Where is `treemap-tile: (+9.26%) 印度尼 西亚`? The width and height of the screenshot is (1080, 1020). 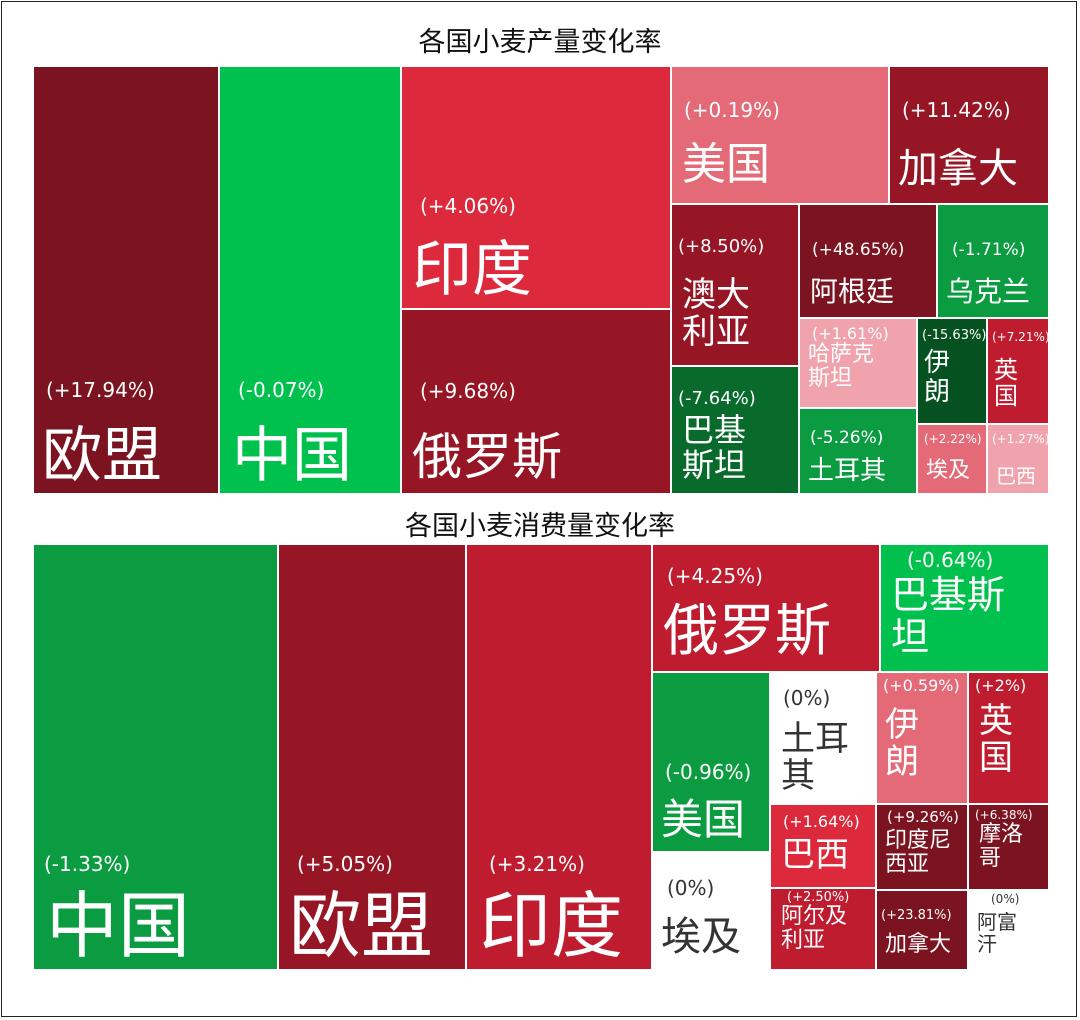
treemap-tile: (+9.26%) 印度尼 西亚 is located at coordinates (922, 847).